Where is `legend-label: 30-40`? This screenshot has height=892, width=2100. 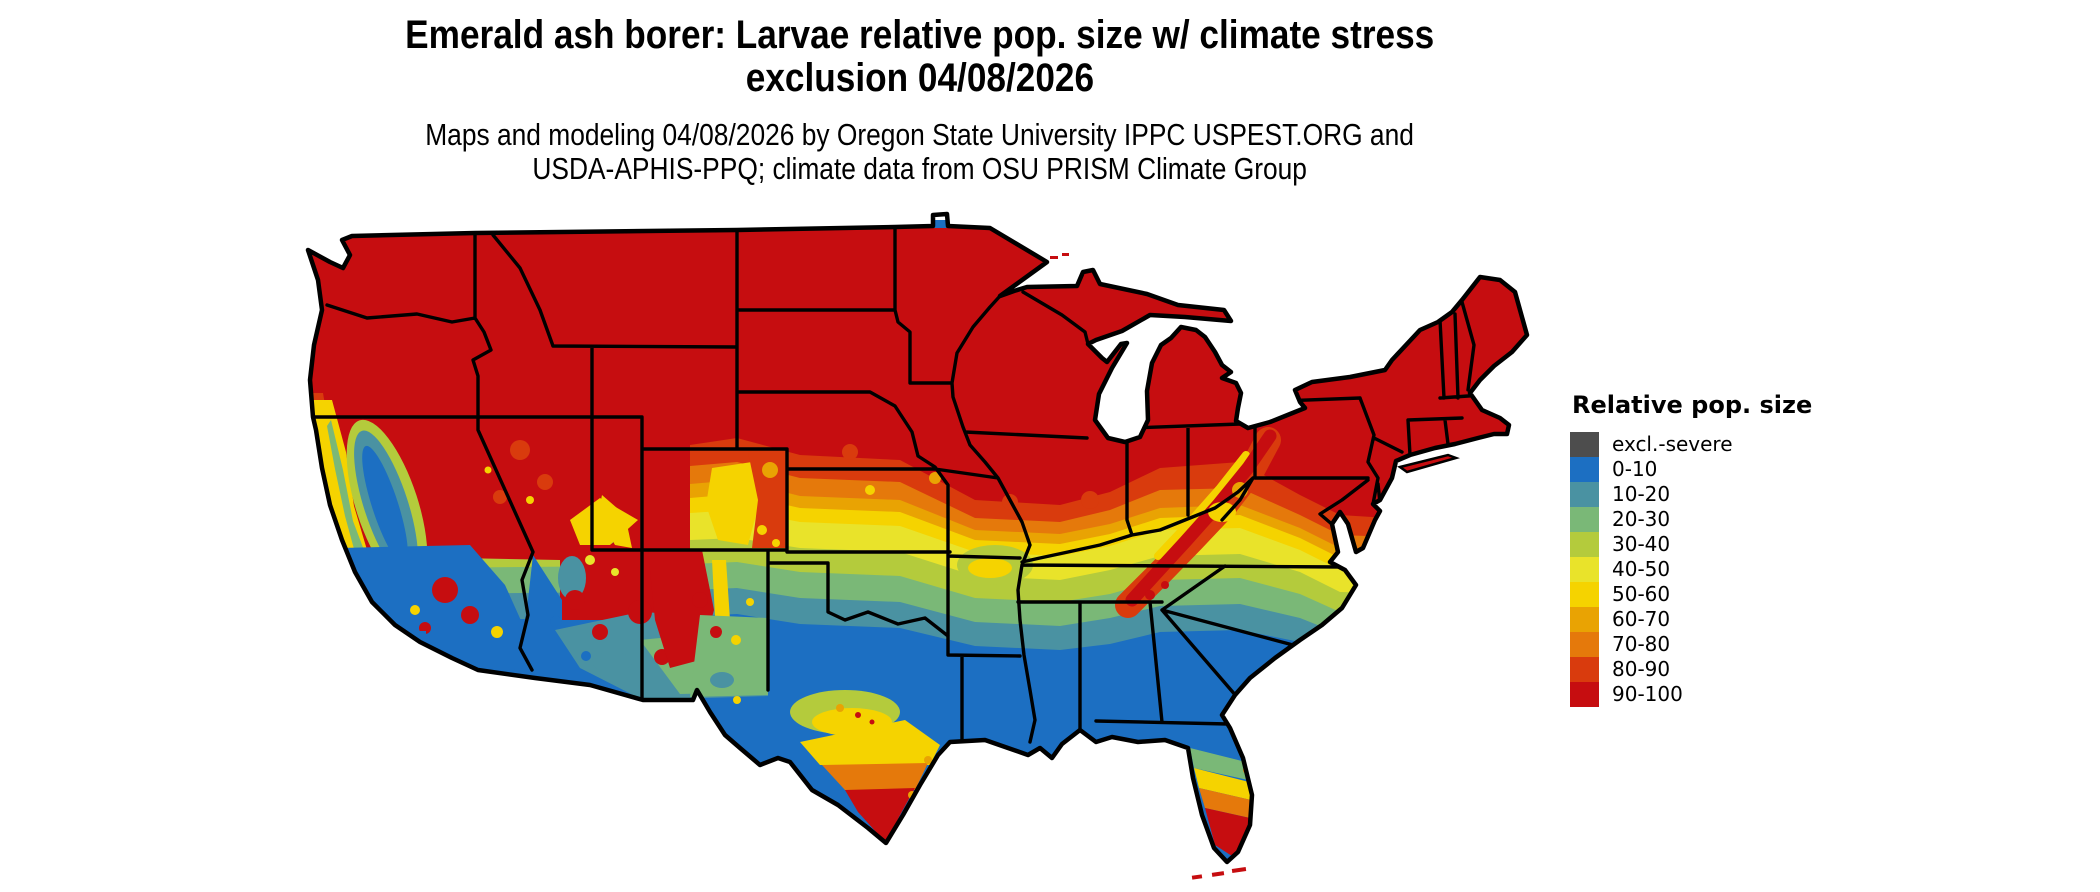 legend-label: 30-40 is located at coordinates (1641, 544).